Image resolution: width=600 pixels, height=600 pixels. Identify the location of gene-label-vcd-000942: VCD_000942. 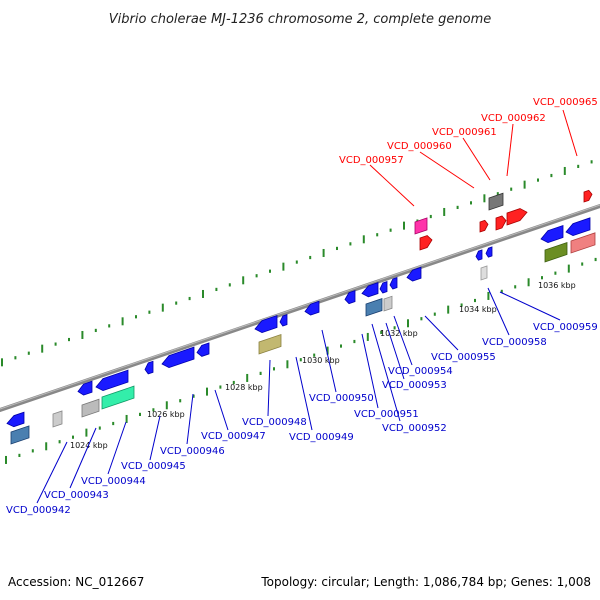
(38, 510).